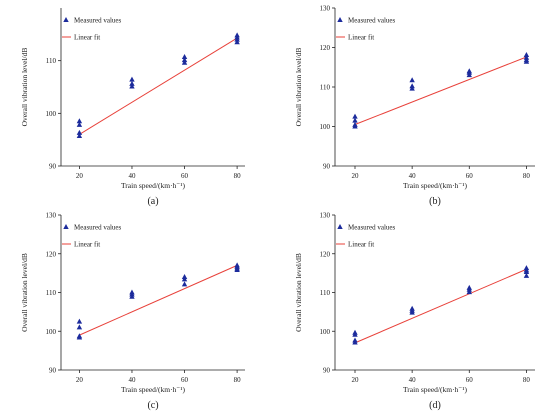  I want to click on panel-label: (a), so click(152, 201).